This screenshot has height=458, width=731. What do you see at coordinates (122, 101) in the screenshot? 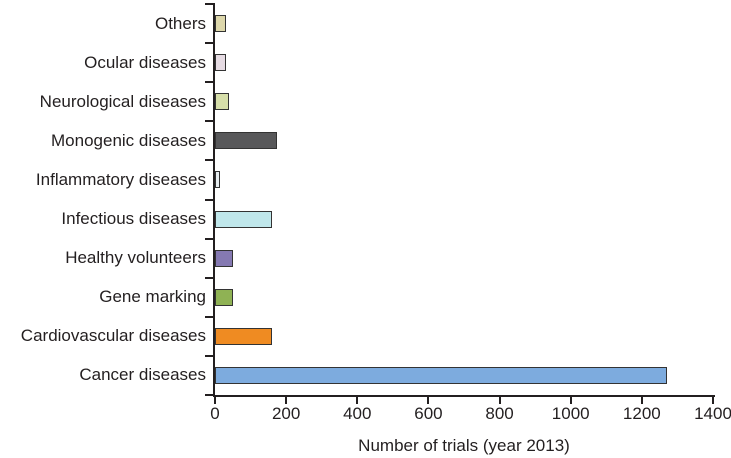
I see `category-label-neurological-diseases: Neurological diseases` at bounding box center [122, 101].